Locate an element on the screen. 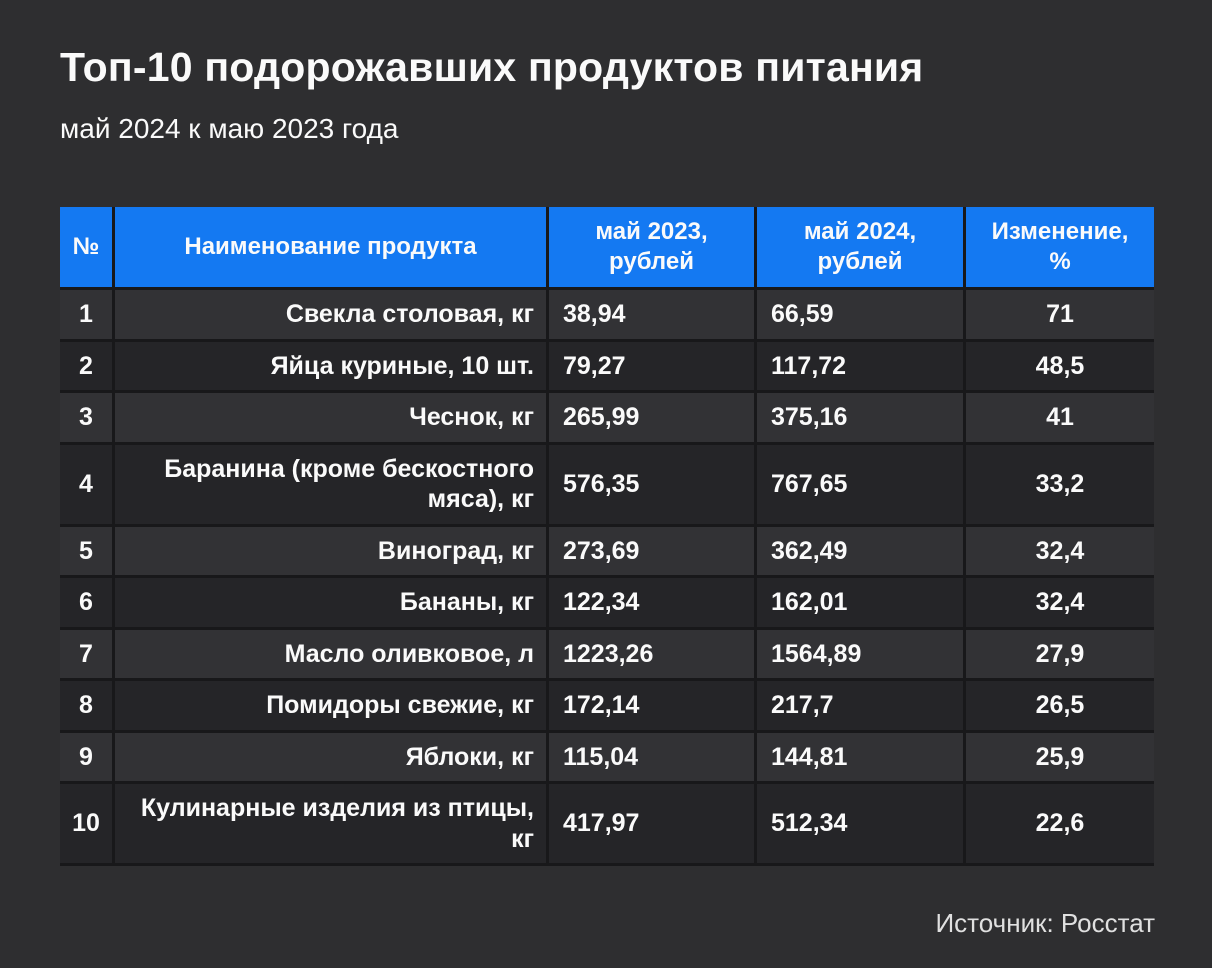 This screenshot has height=968, width=1212. row-number-cell: 1 is located at coordinates (86, 314).